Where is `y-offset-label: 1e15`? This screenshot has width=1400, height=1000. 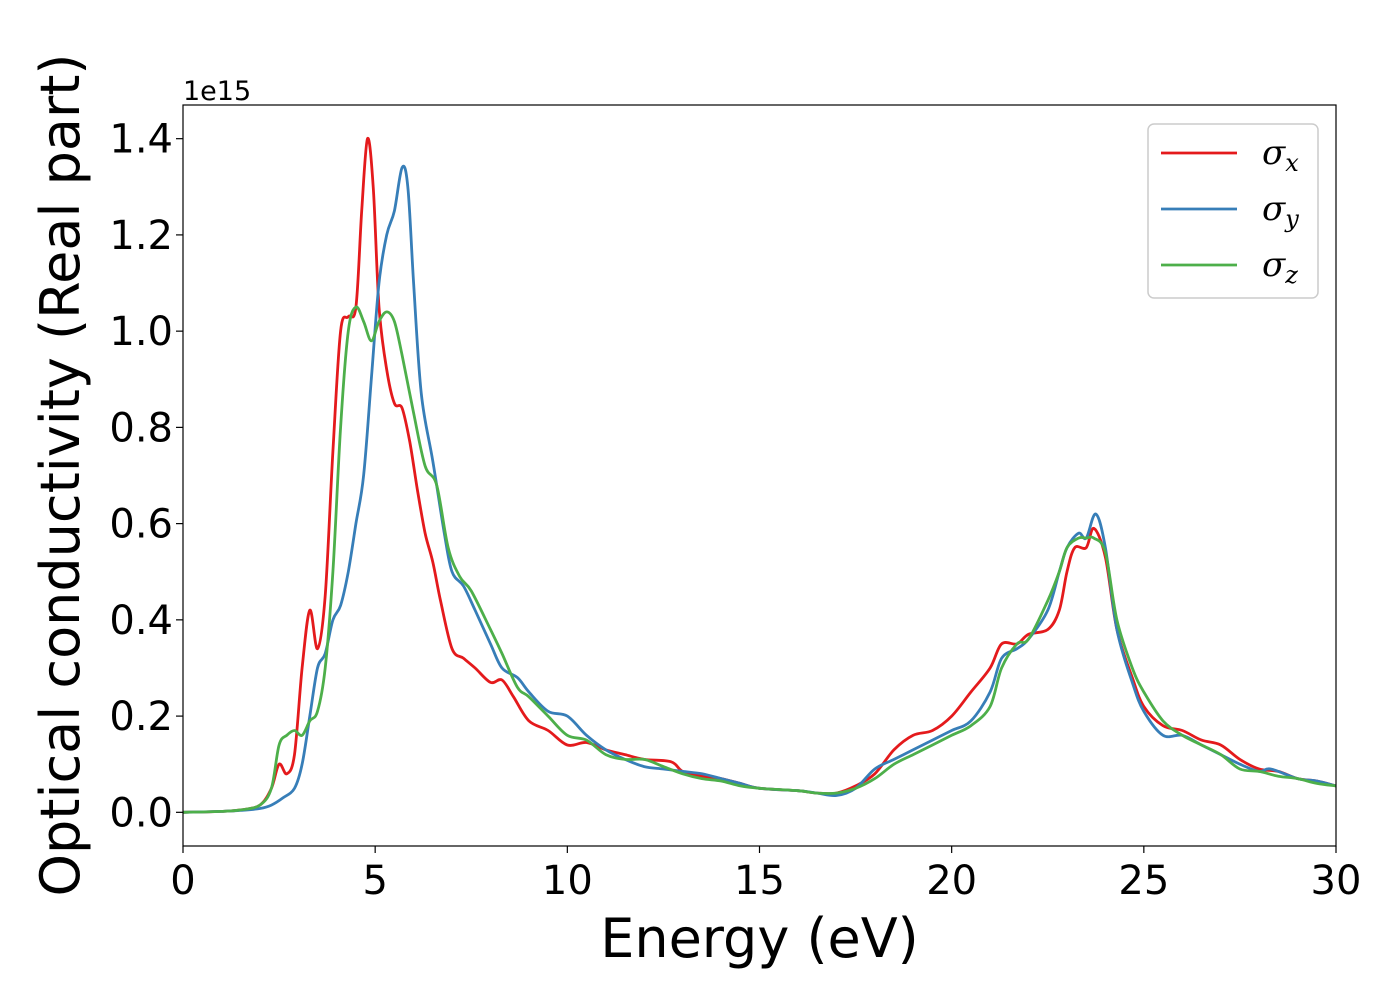
y-offset-label: 1e15 is located at coordinates (217, 91).